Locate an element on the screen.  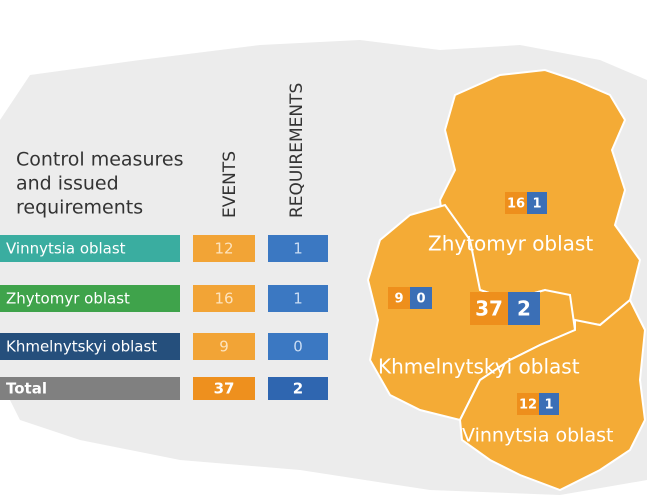
region-name: Vinnytsia oblast is located at coordinates (537, 436).